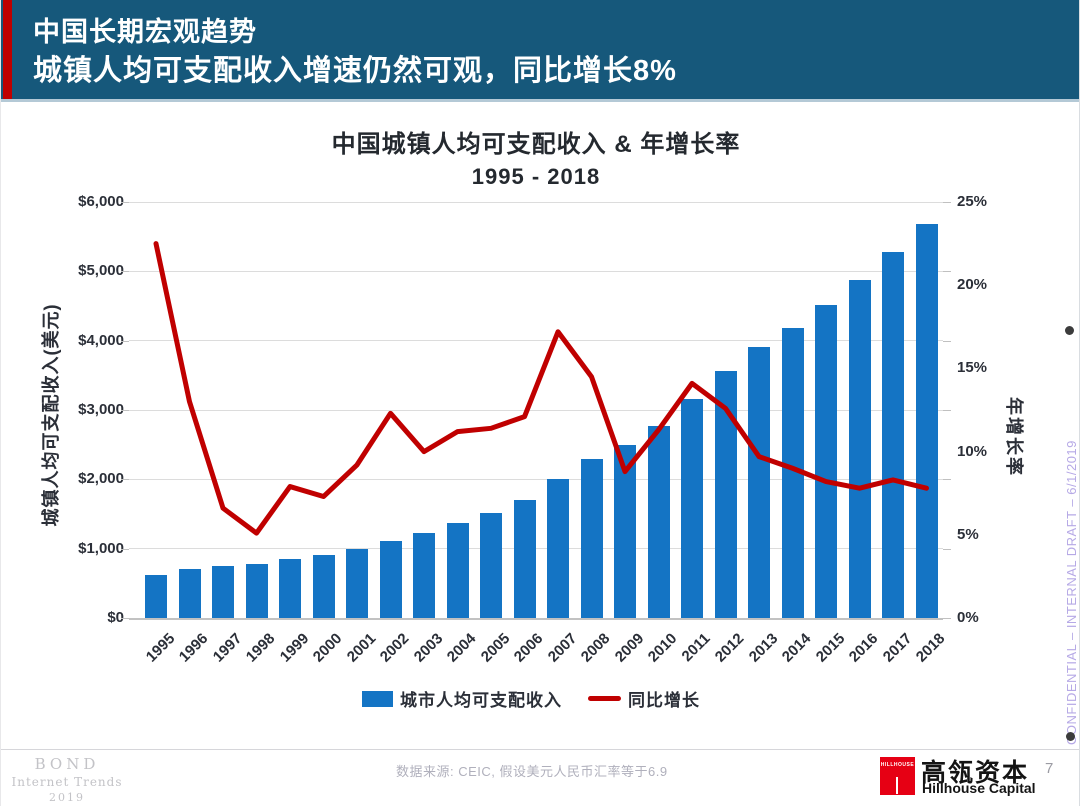 This screenshot has height=806, width=1080. I want to click on slide-subtitle: 城镇人均可支配收入增速仍然可观，同比增长8%, so click(355, 71).